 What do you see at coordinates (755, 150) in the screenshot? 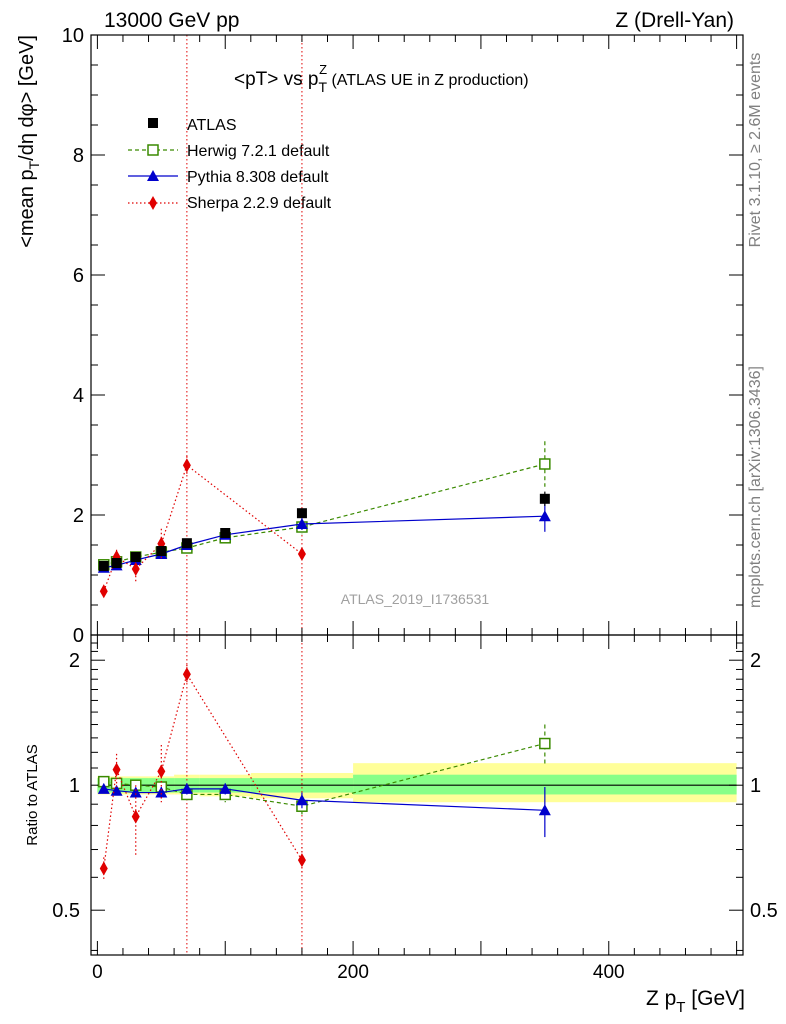
I see `rivet-label: Rivet 3.1.10, ≥ 2.6M events` at bounding box center [755, 150].